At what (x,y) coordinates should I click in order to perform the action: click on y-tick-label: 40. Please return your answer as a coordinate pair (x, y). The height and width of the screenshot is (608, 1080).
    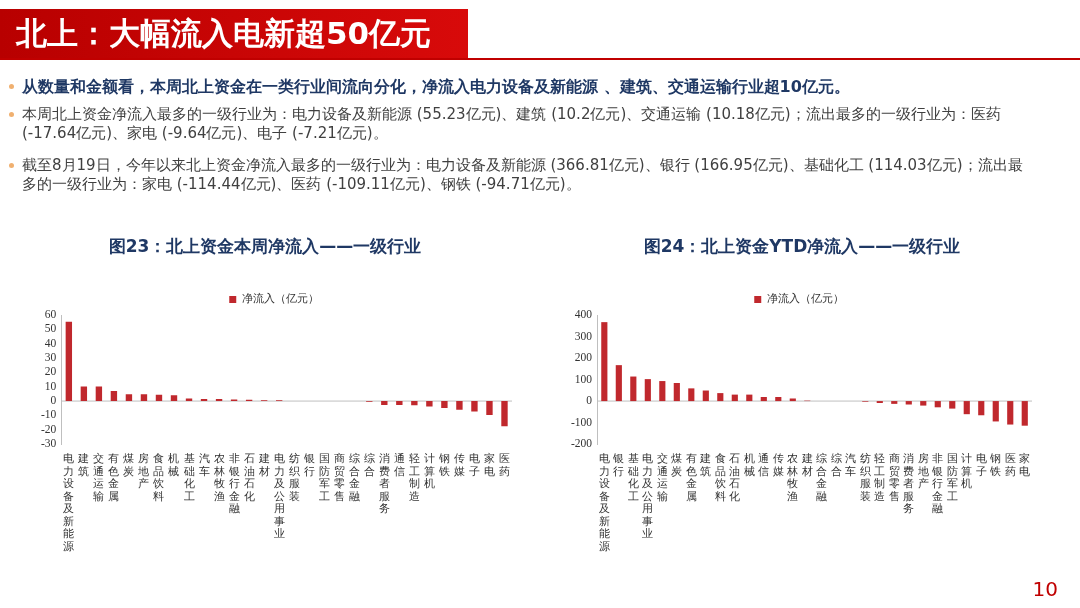
    Looking at the image, I should click on (50, 342).